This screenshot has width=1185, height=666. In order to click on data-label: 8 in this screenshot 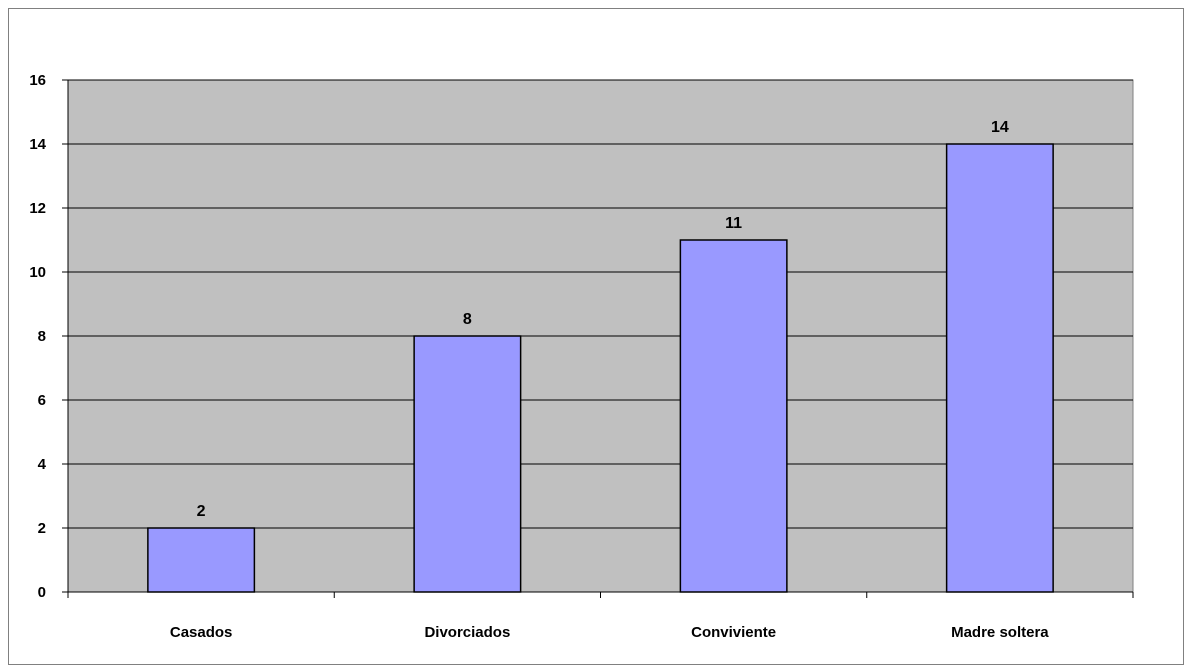, I will do `click(467, 319)`.